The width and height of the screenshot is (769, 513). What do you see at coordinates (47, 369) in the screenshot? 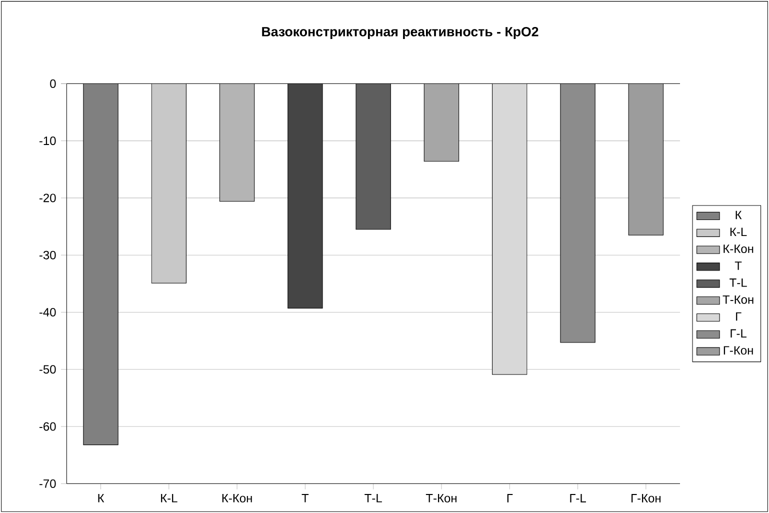
I see `y-tick-label: -50` at bounding box center [47, 369].